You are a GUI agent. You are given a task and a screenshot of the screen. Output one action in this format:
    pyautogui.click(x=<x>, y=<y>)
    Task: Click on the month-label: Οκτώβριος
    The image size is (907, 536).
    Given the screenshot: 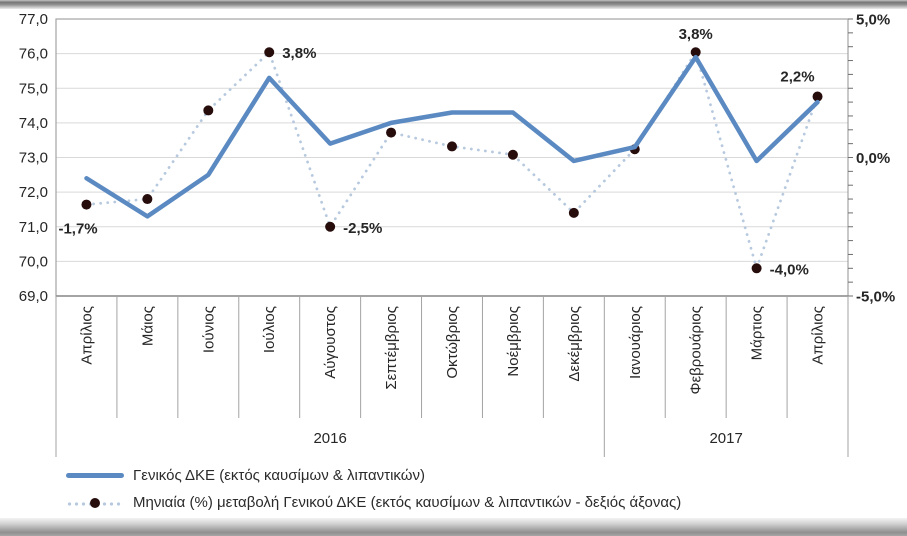 What is the action you would take?
    pyautogui.click(x=452, y=342)
    